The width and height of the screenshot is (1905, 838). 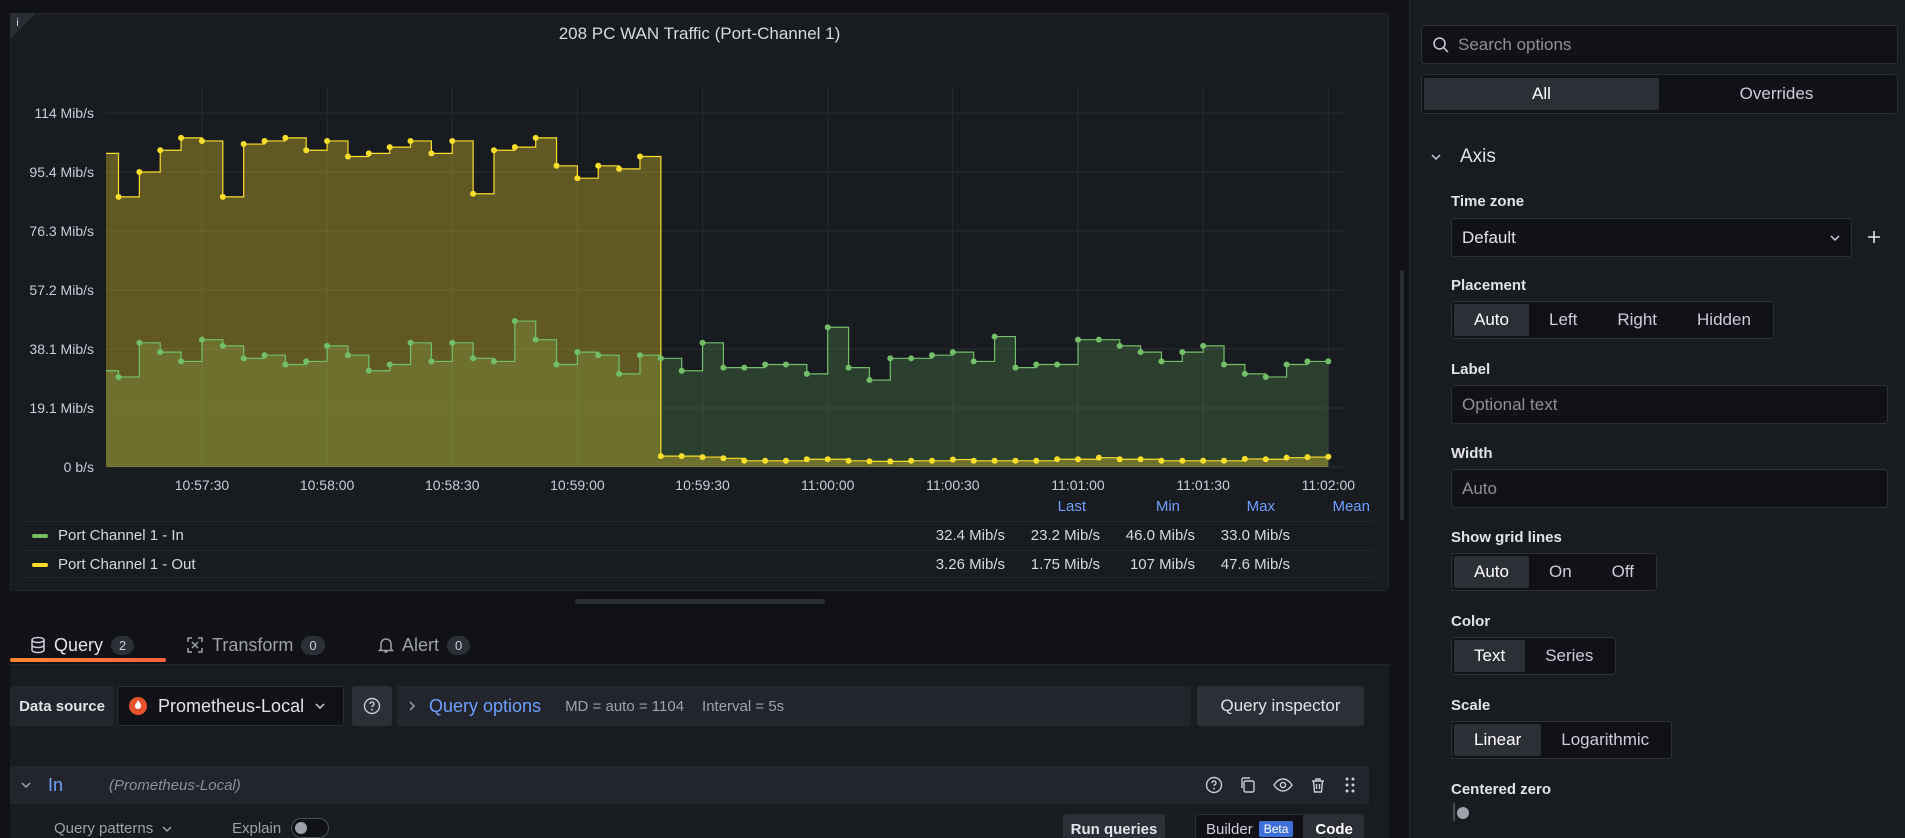 What do you see at coordinates (56, 784) in the screenshot?
I see `query-row-name: In` at bounding box center [56, 784].